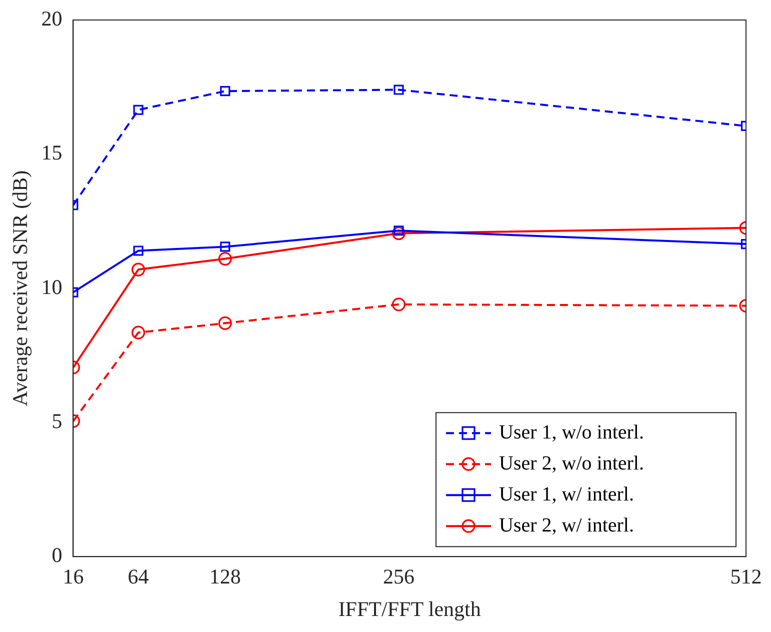 This screenshot has width=771, height=632. Describe the element at coordinates (139, 576) in the screenshot. I see `x-tick-label: 64` at that location.